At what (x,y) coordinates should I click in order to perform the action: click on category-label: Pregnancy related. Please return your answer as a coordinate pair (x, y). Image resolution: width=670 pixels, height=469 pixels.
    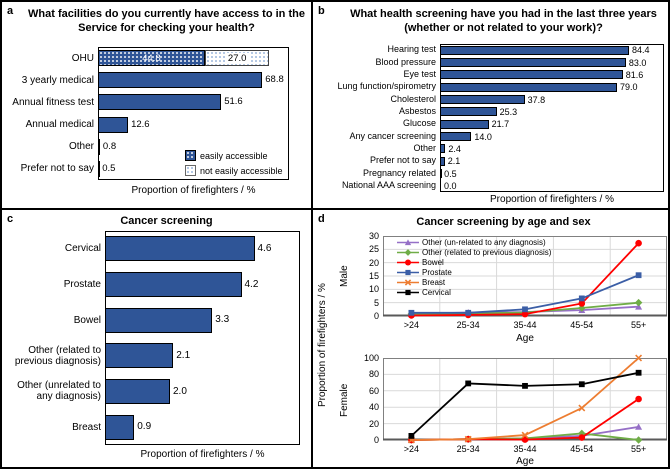
    Looking at the image, I should click on (399, 172).